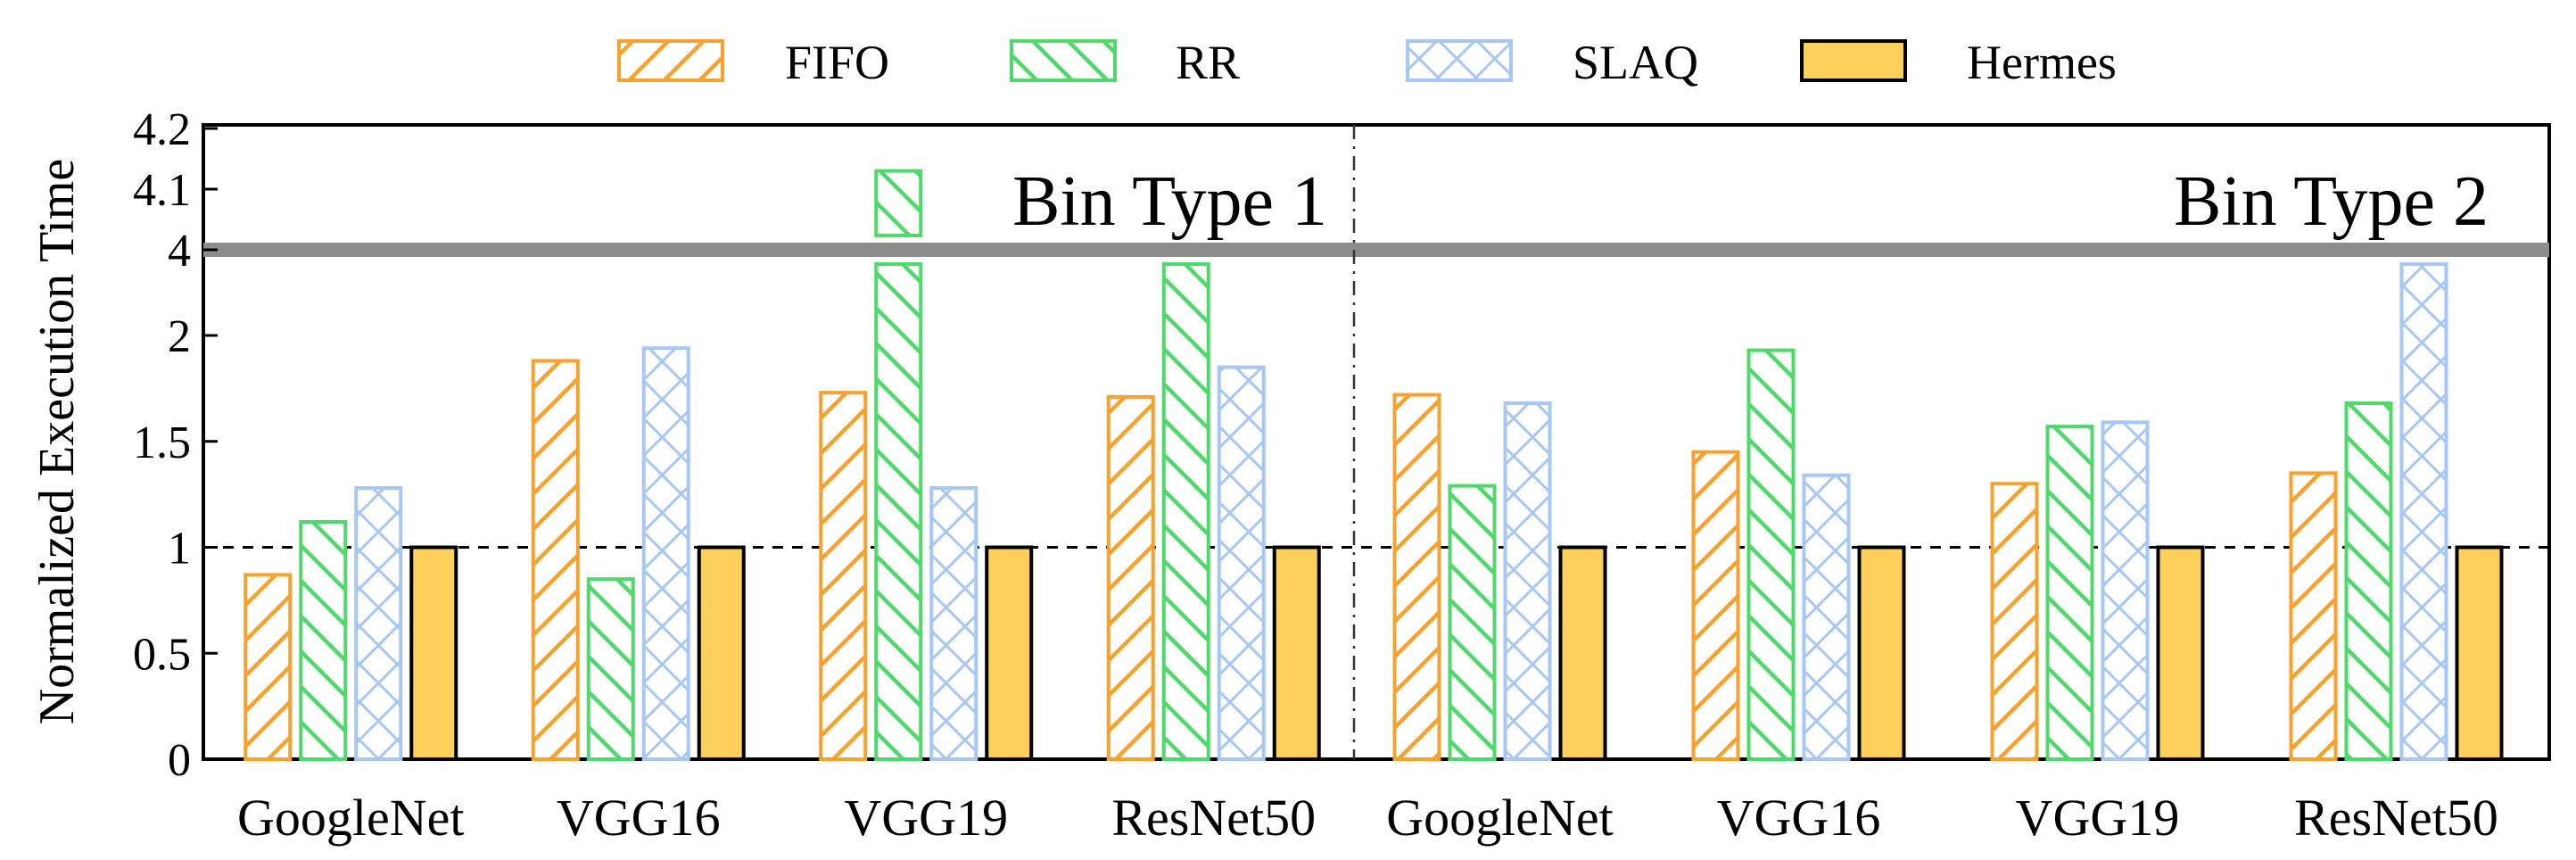  What do you see at coordinates (162, 443) in the screenshot?
I see `y-tick-label-1-5: 1.5` at bounding box center [162, 443].